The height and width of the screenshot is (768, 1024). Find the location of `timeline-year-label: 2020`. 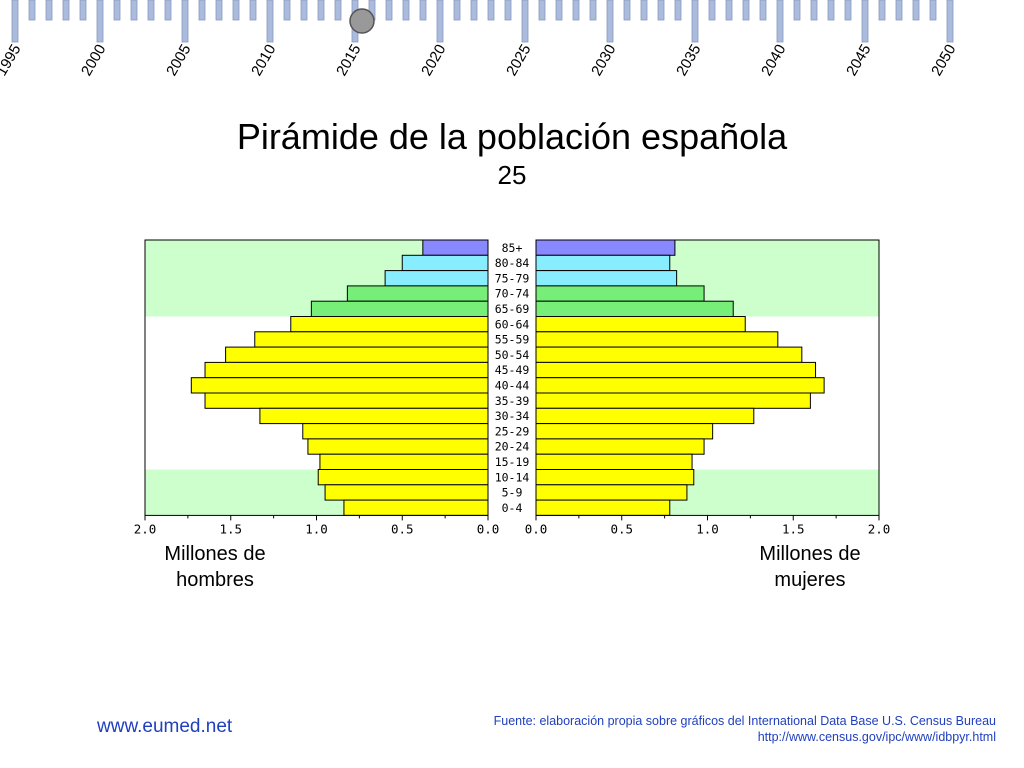

timeline-year-label: 2020 is located at coordinates (433, 60).